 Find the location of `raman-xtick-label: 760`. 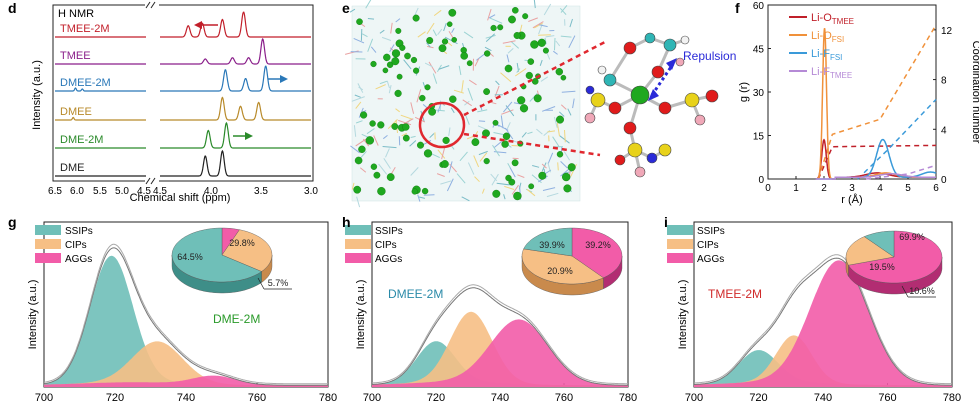

raman-xtick-label: 760 is located at coordinates (887, 398).